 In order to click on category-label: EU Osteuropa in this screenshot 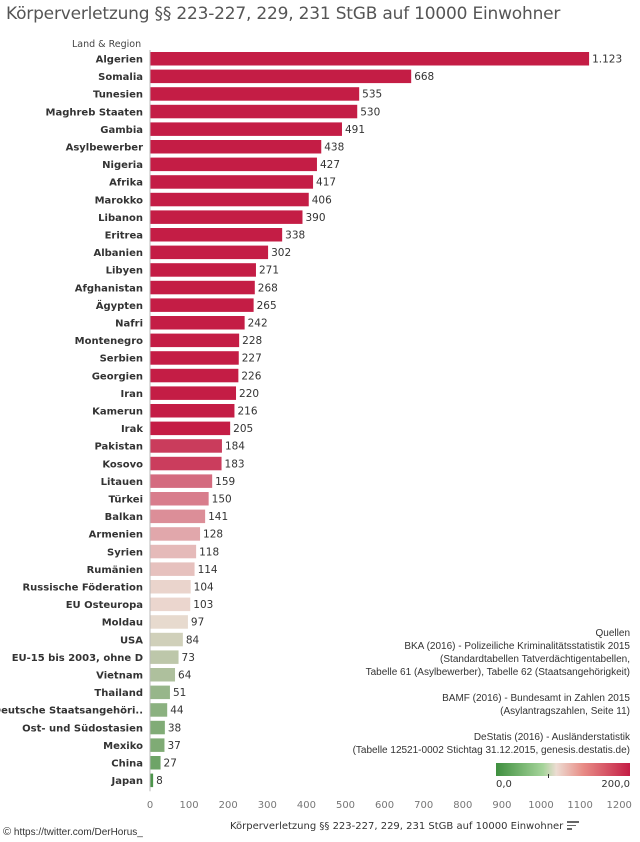, I will do `click(104, 605)`.